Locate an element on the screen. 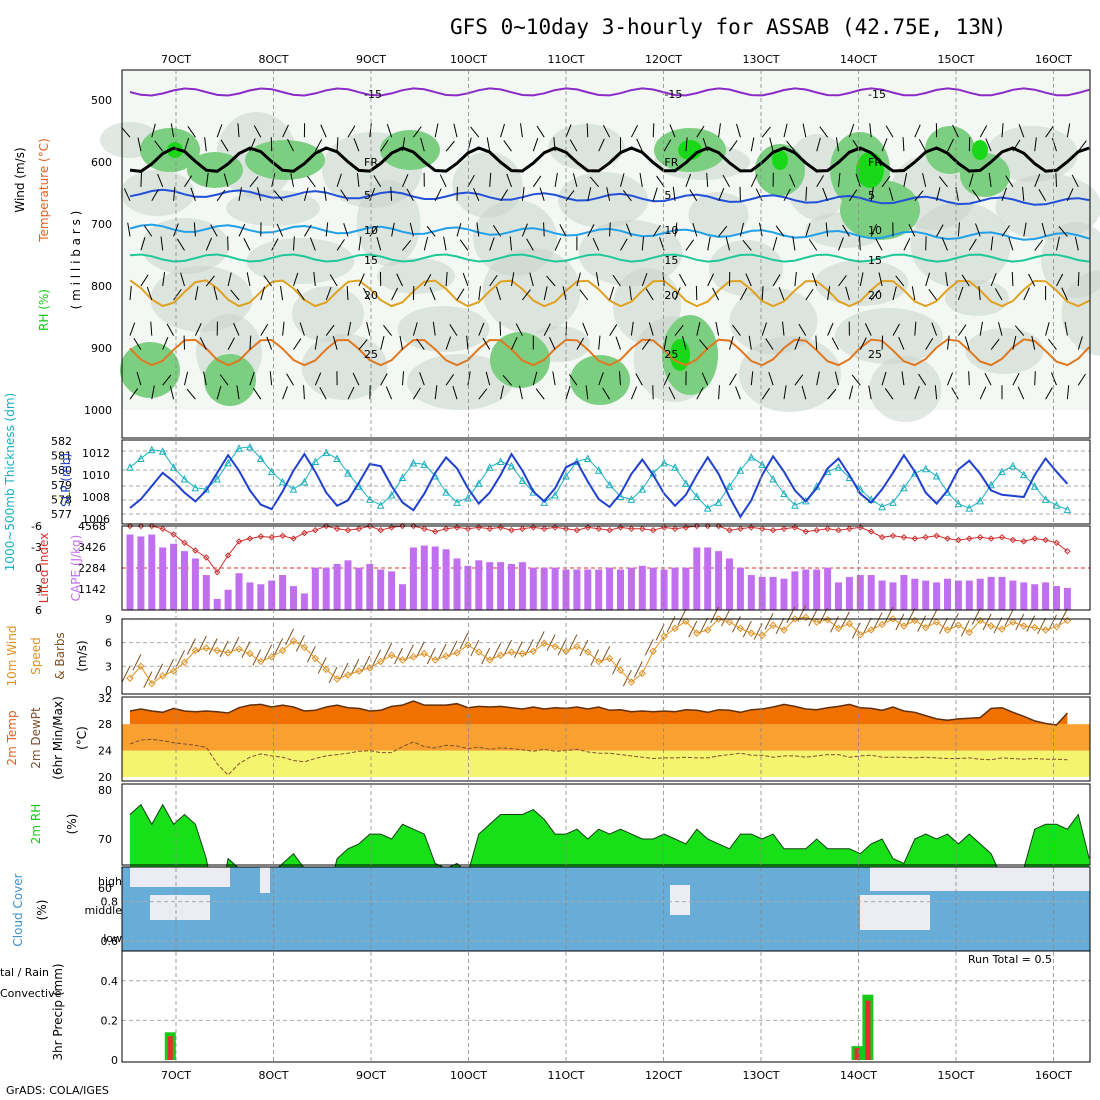  temp2m-tick: 32 is located at coordinates (105, 698).